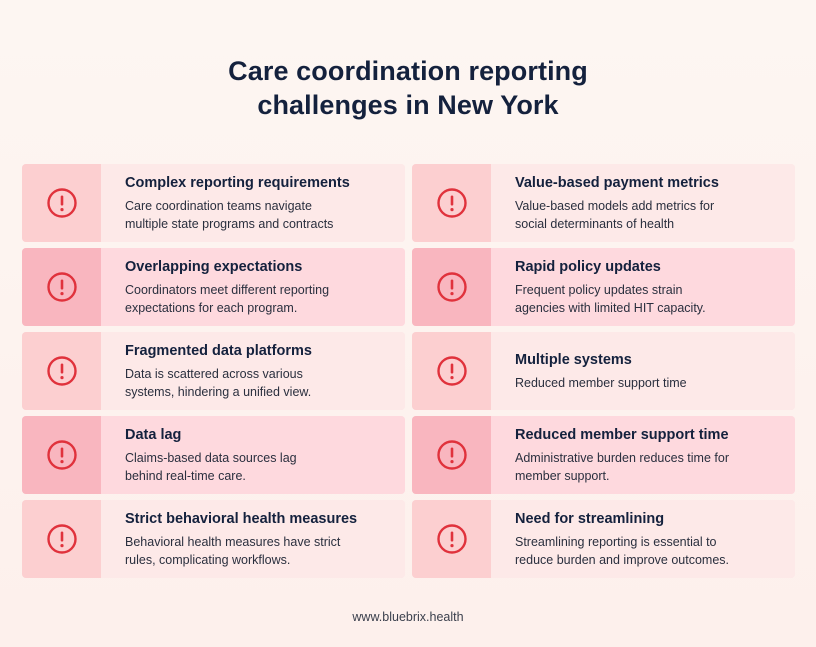 This screenshot has width=816, height=647. What do you see at coordinates (615, 205) in the screenshot?
I see `card-description-line: Value-based models add metrics for` at bounding box center [615, 205].